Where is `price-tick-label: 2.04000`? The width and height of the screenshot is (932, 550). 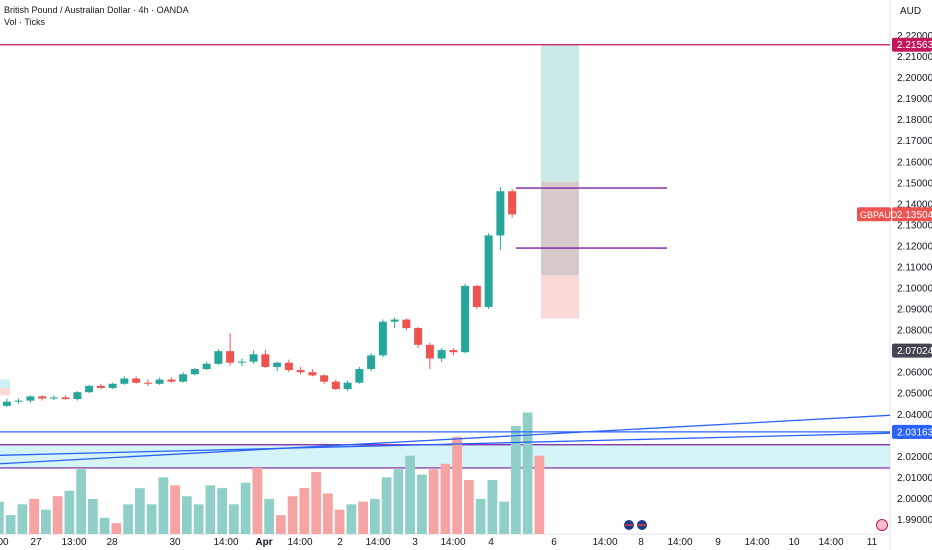 price-tick-label: 2.04000 is located at coordinates (914, 415).